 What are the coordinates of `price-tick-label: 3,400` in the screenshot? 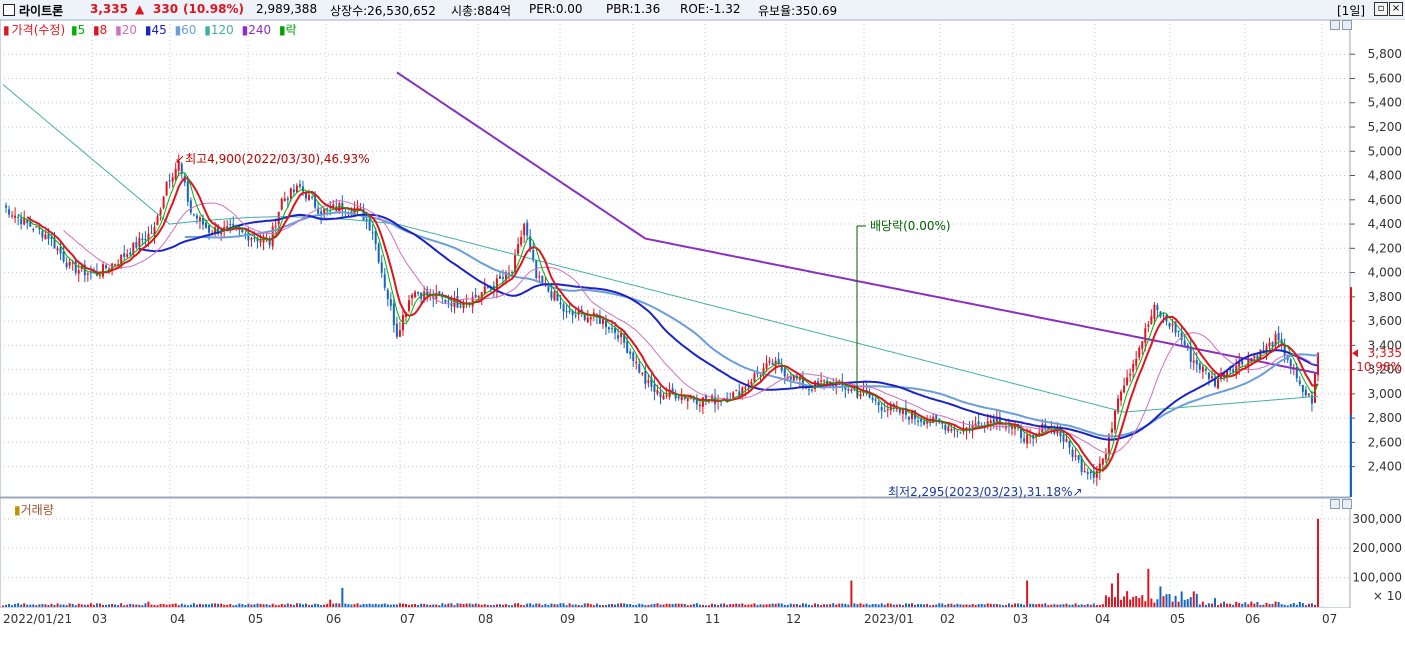 It's located at (1385, 345).